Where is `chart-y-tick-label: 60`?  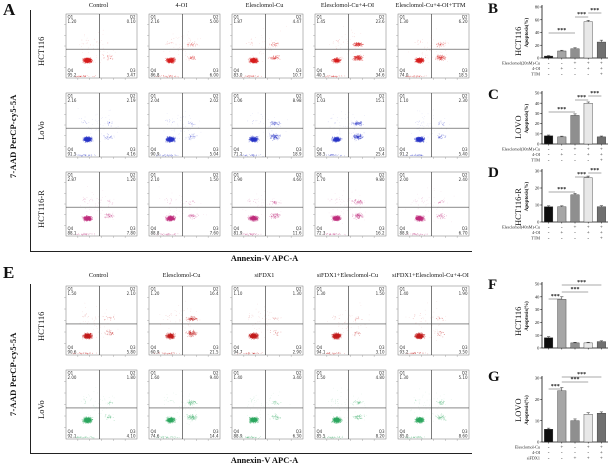 chart-y-tick-label: 60 is located at coordinates (537, 19).